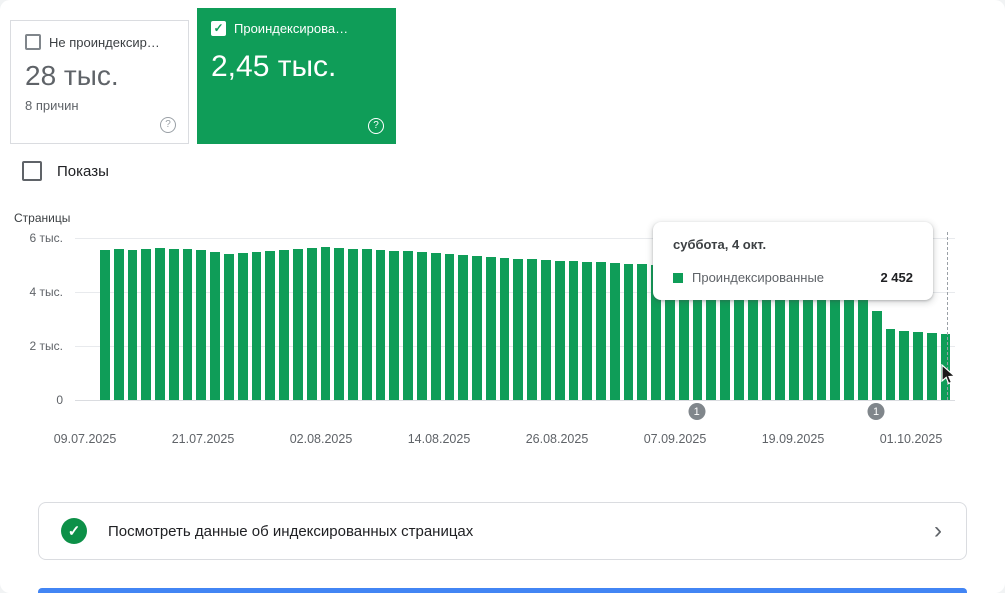 The width and height of the screenshot is (1005, 593). What do you see at coordinates (46, 346) in the screenshot?
I see `y-axis-label: 2 тыс.` at bounding box center [46, 346].